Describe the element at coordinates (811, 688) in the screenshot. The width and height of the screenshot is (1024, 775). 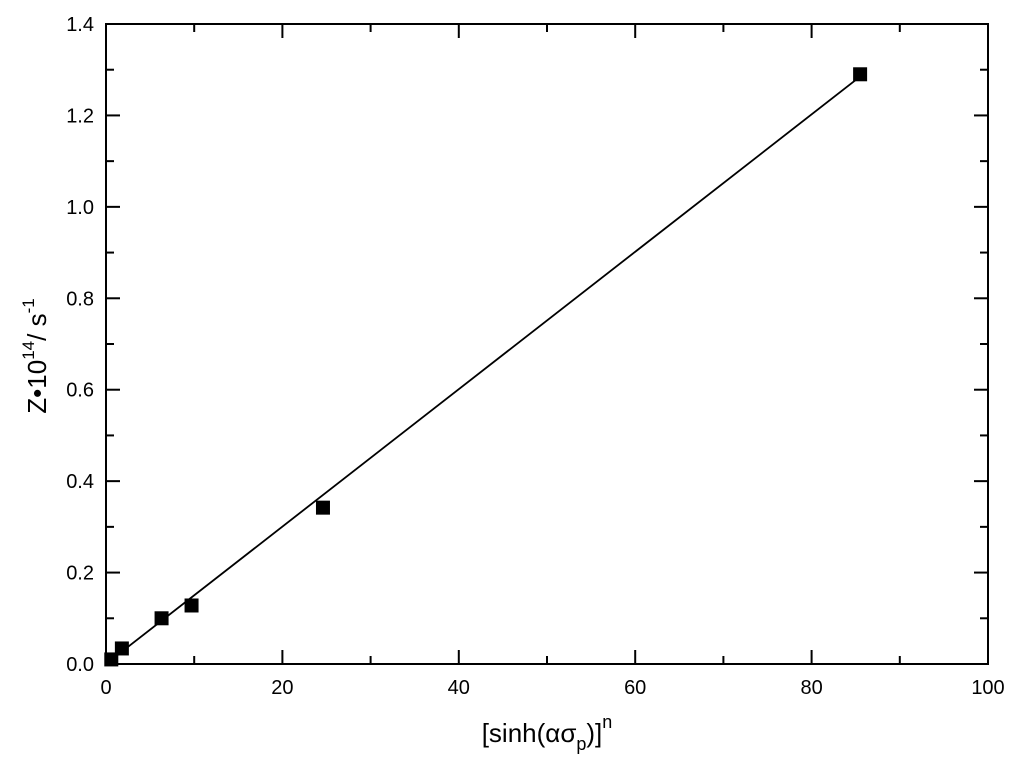
I see `x-tick-label: 80` at that location.